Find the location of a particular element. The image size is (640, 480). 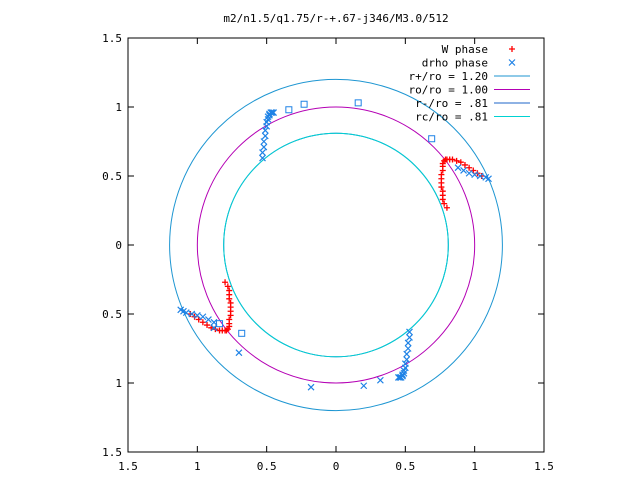

chart-title: m2/n1.5/q1.75/r-+.67-j346/M3.0/512 is located at coordinates (335, 18).